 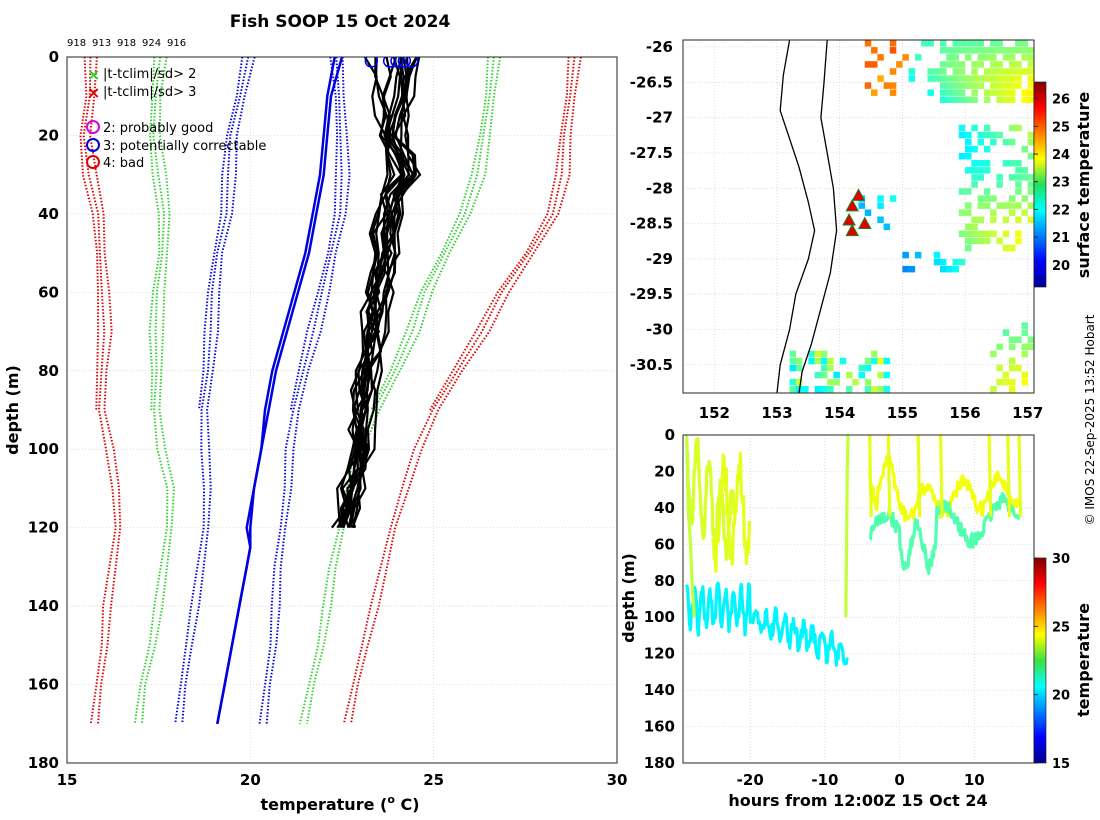 I want to click on magenta-circle-icon, so click(x=93, y=127).